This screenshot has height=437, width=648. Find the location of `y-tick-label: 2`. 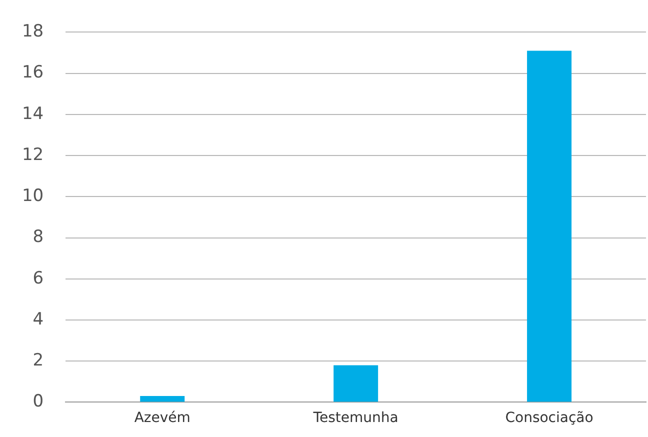

y-tick-label: 2 is located at coordinates (38, 360).